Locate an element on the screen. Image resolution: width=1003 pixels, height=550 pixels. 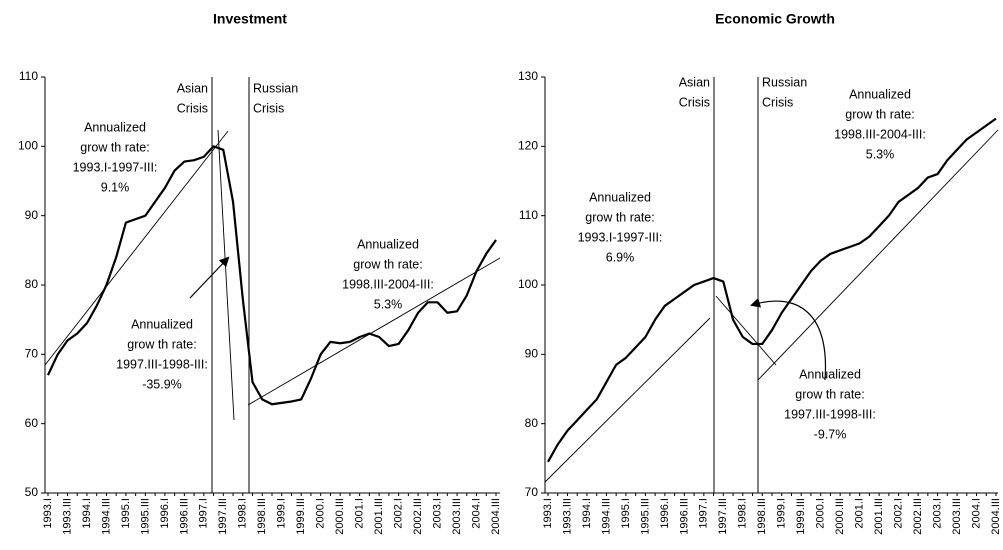
chart-title: Investment is located at coordinates (250, 19).